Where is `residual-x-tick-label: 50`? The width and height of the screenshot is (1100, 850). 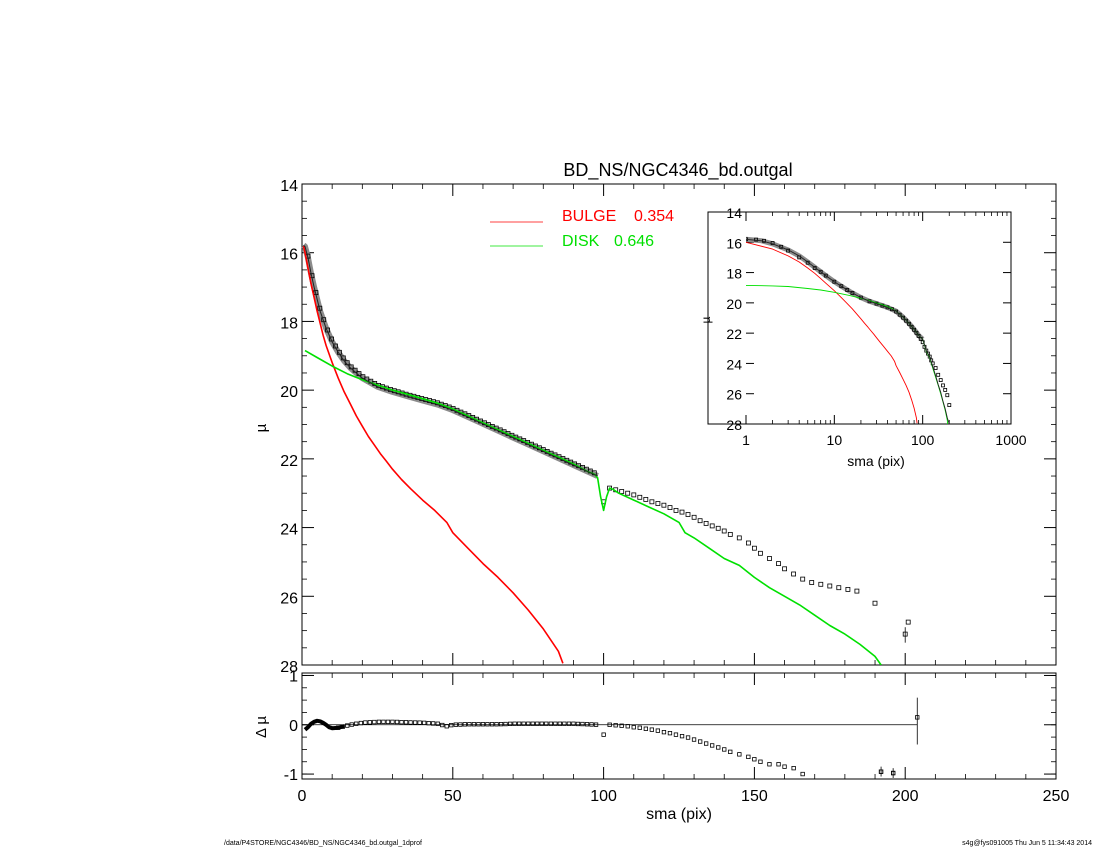
residual-x-tick-label: 50 is located at coordinates (453, 796).